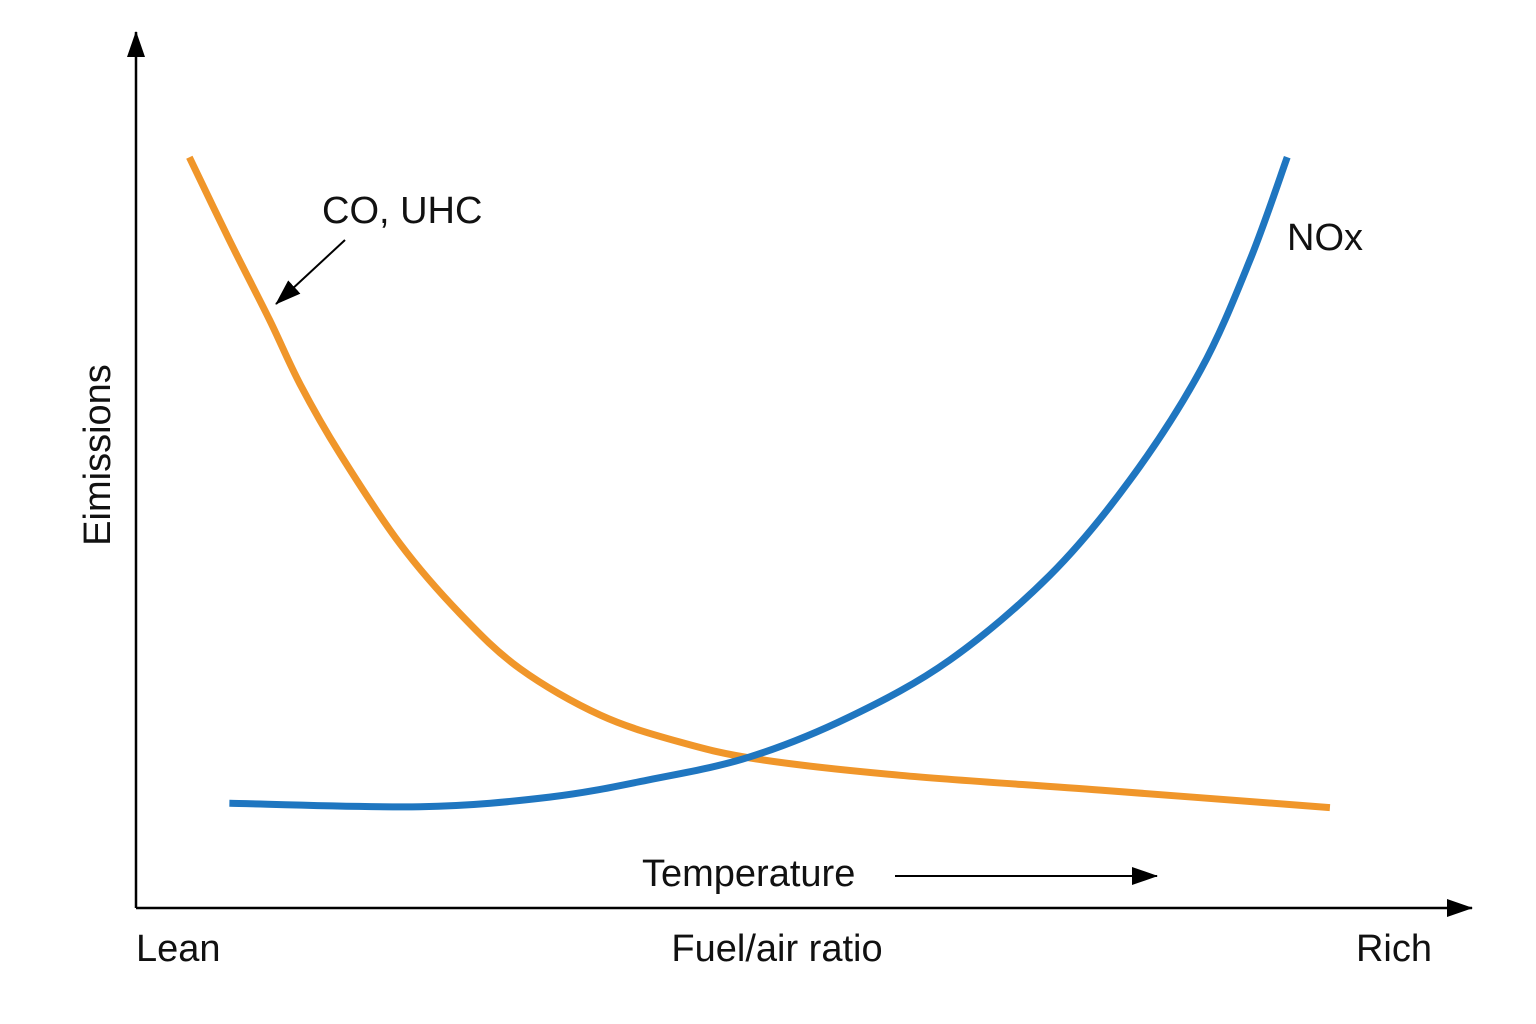 The height and width of the screenshot is (1024, 1536). I want to click on x-start-label: Lean, so click(178, 949).